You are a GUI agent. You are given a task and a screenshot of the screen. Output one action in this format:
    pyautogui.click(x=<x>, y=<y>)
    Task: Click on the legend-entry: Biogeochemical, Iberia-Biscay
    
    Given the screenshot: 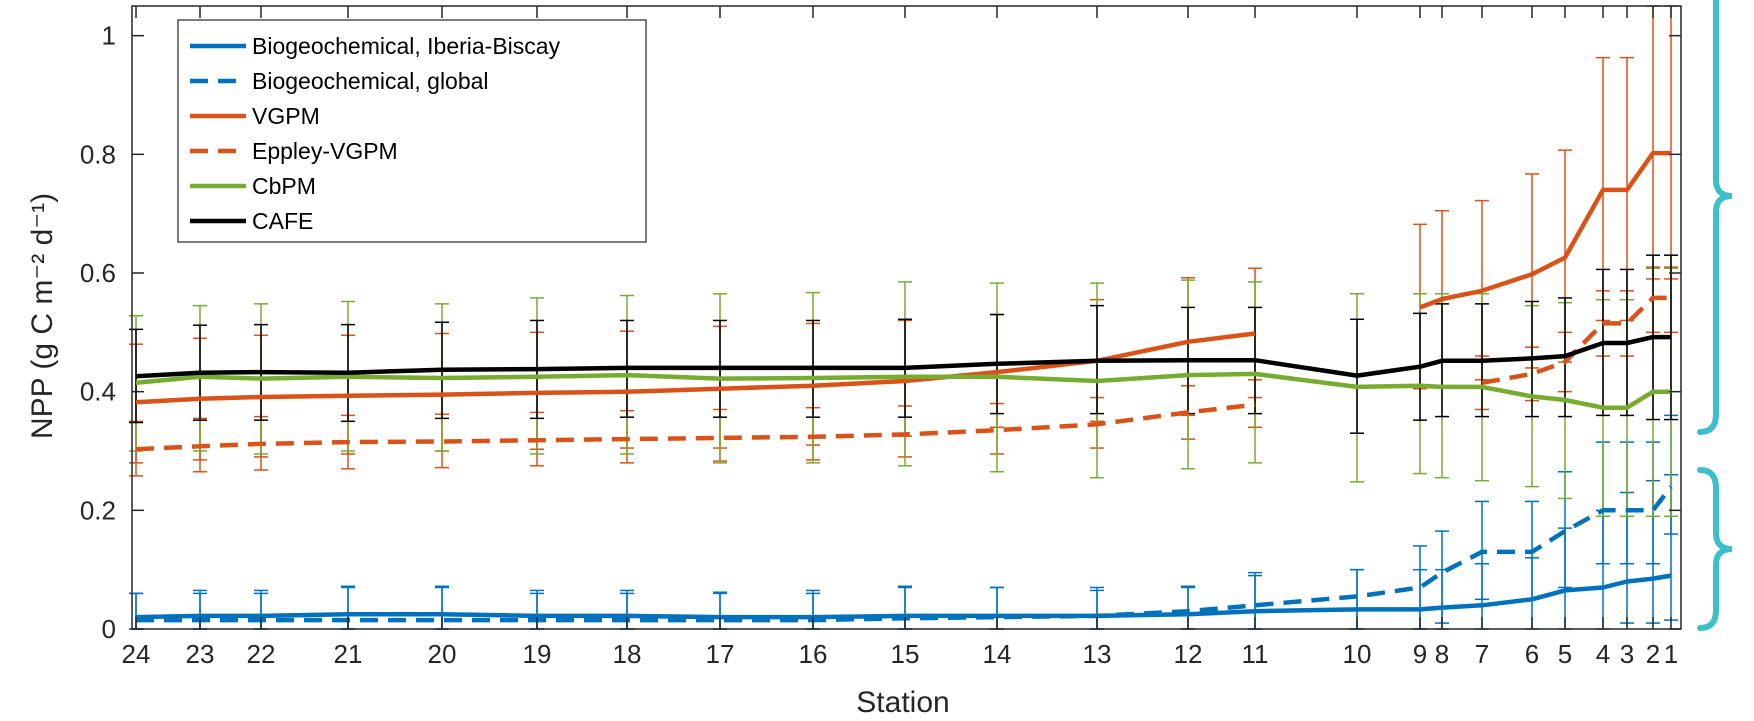 What is the action you would take?
    pyautogui.click(x=406, y=46)
    